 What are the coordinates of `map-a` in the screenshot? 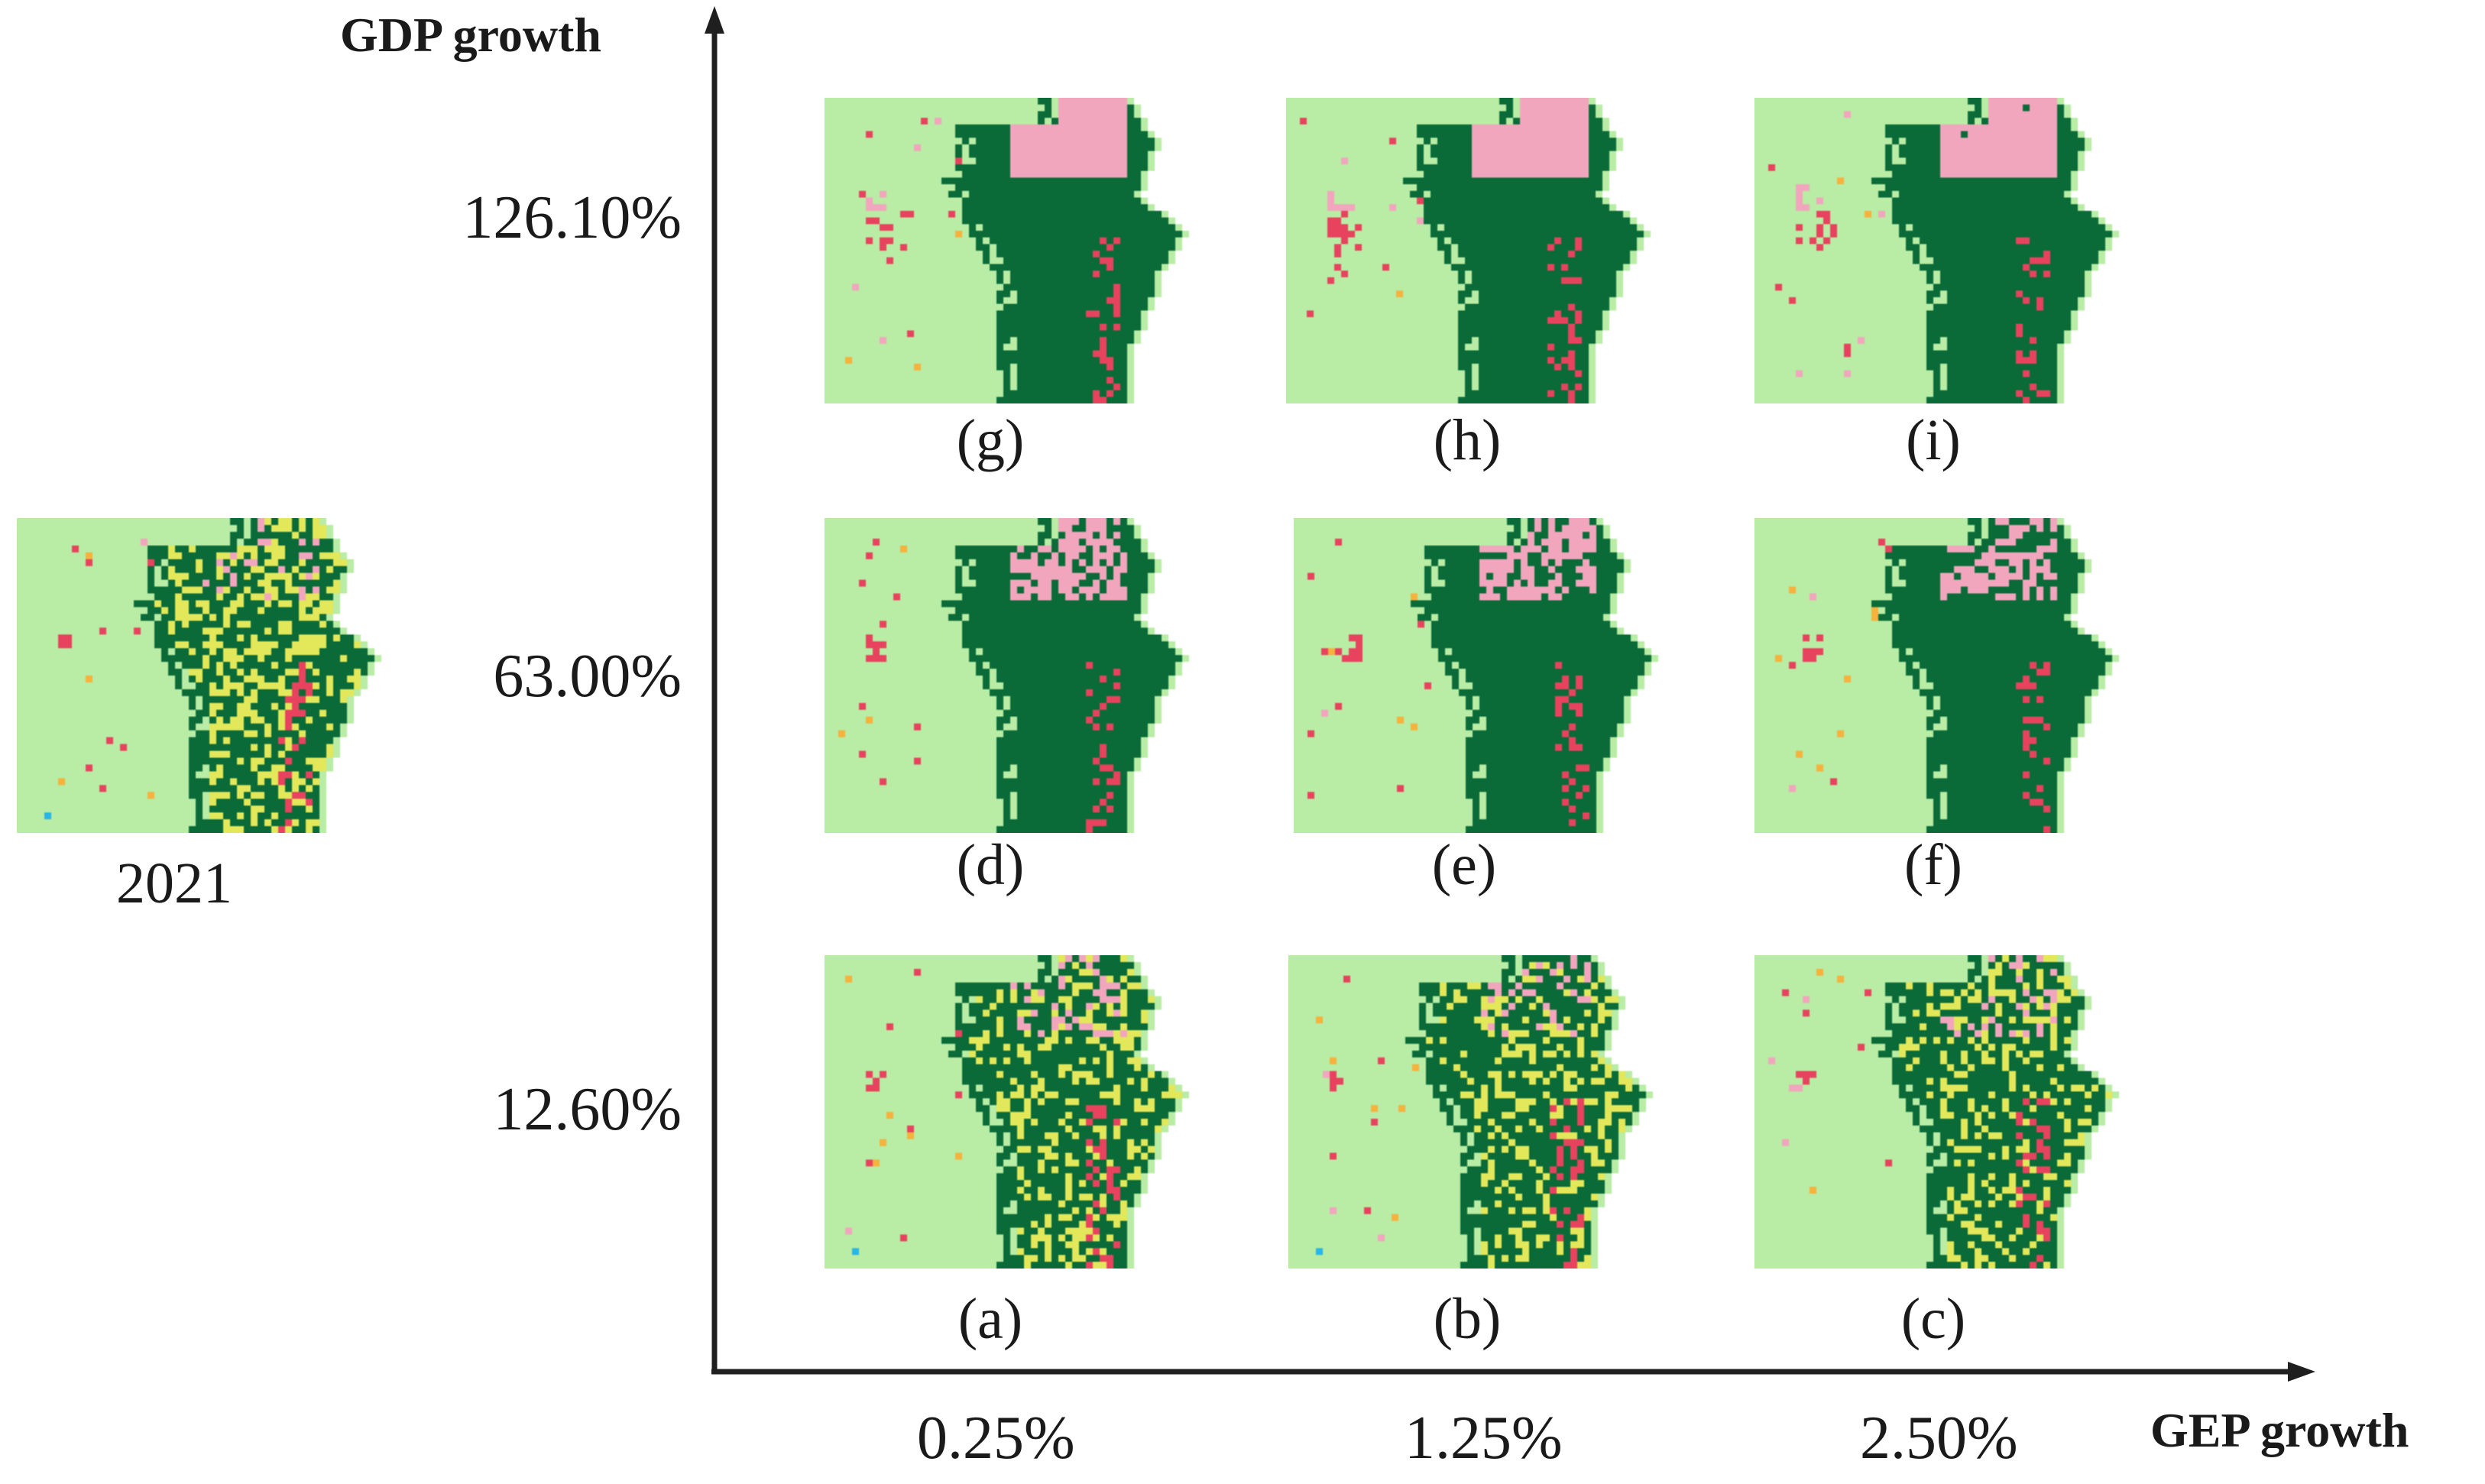 It's located at (1031, 1112).